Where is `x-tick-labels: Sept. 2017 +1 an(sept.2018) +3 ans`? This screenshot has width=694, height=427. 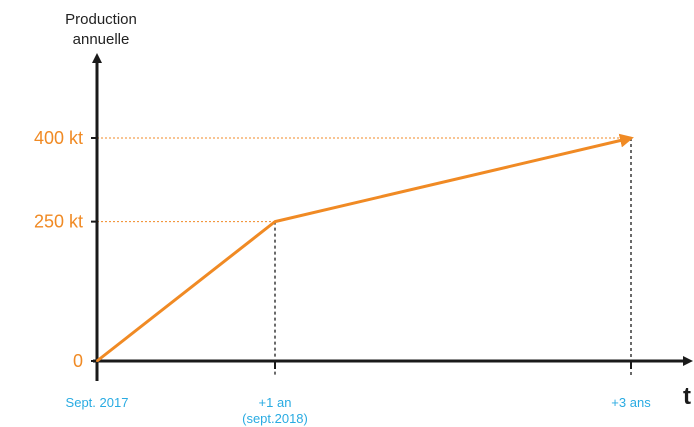 x-tick-labels: Sept. 2017 +1 an(sept.2018) +3 ans is located at coordinates (359, 410).